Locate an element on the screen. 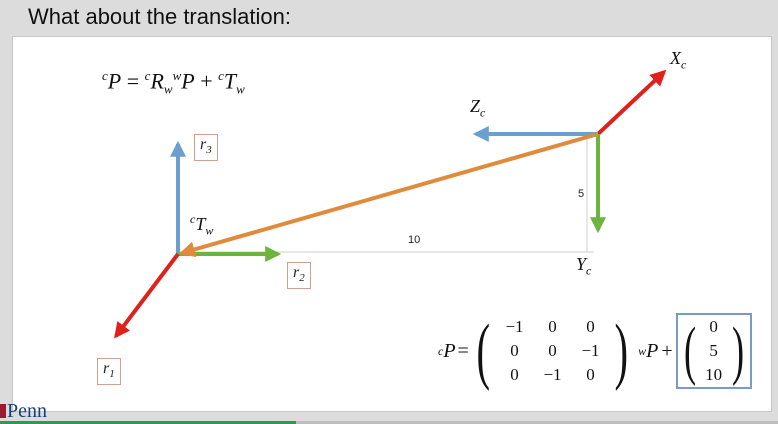 Image resolution: width=778 pixels, height=424 pixels. rotation-matrix: −1 0 0 0 0 −1 0 −1 0 is located at coordinates (552, 351).